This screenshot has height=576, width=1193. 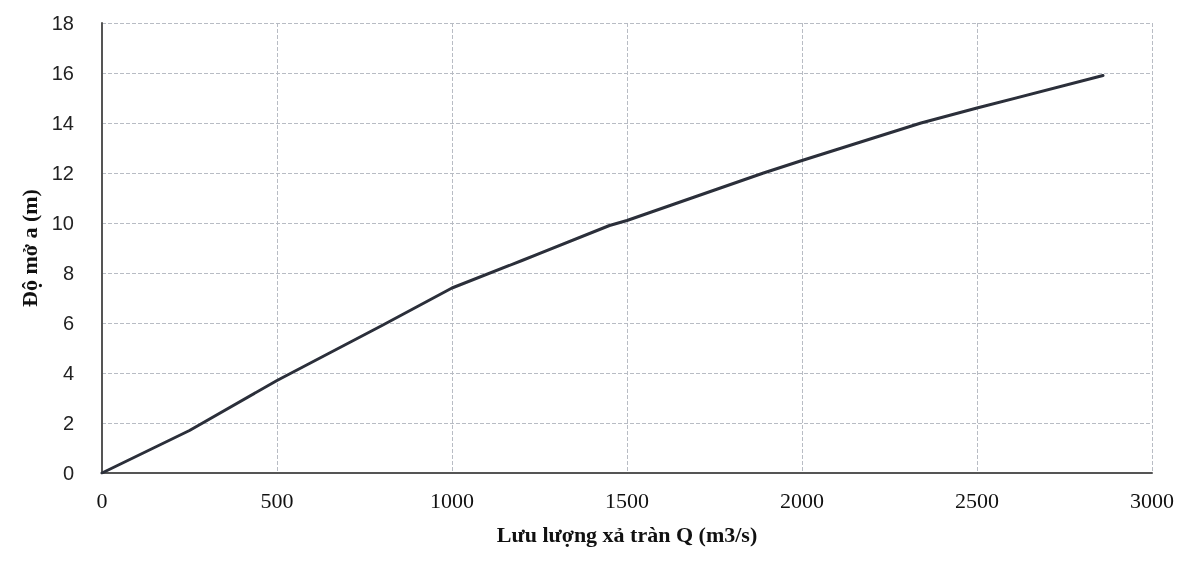 I want to click on y-tick-label: 4, so click(x=68, y=373).